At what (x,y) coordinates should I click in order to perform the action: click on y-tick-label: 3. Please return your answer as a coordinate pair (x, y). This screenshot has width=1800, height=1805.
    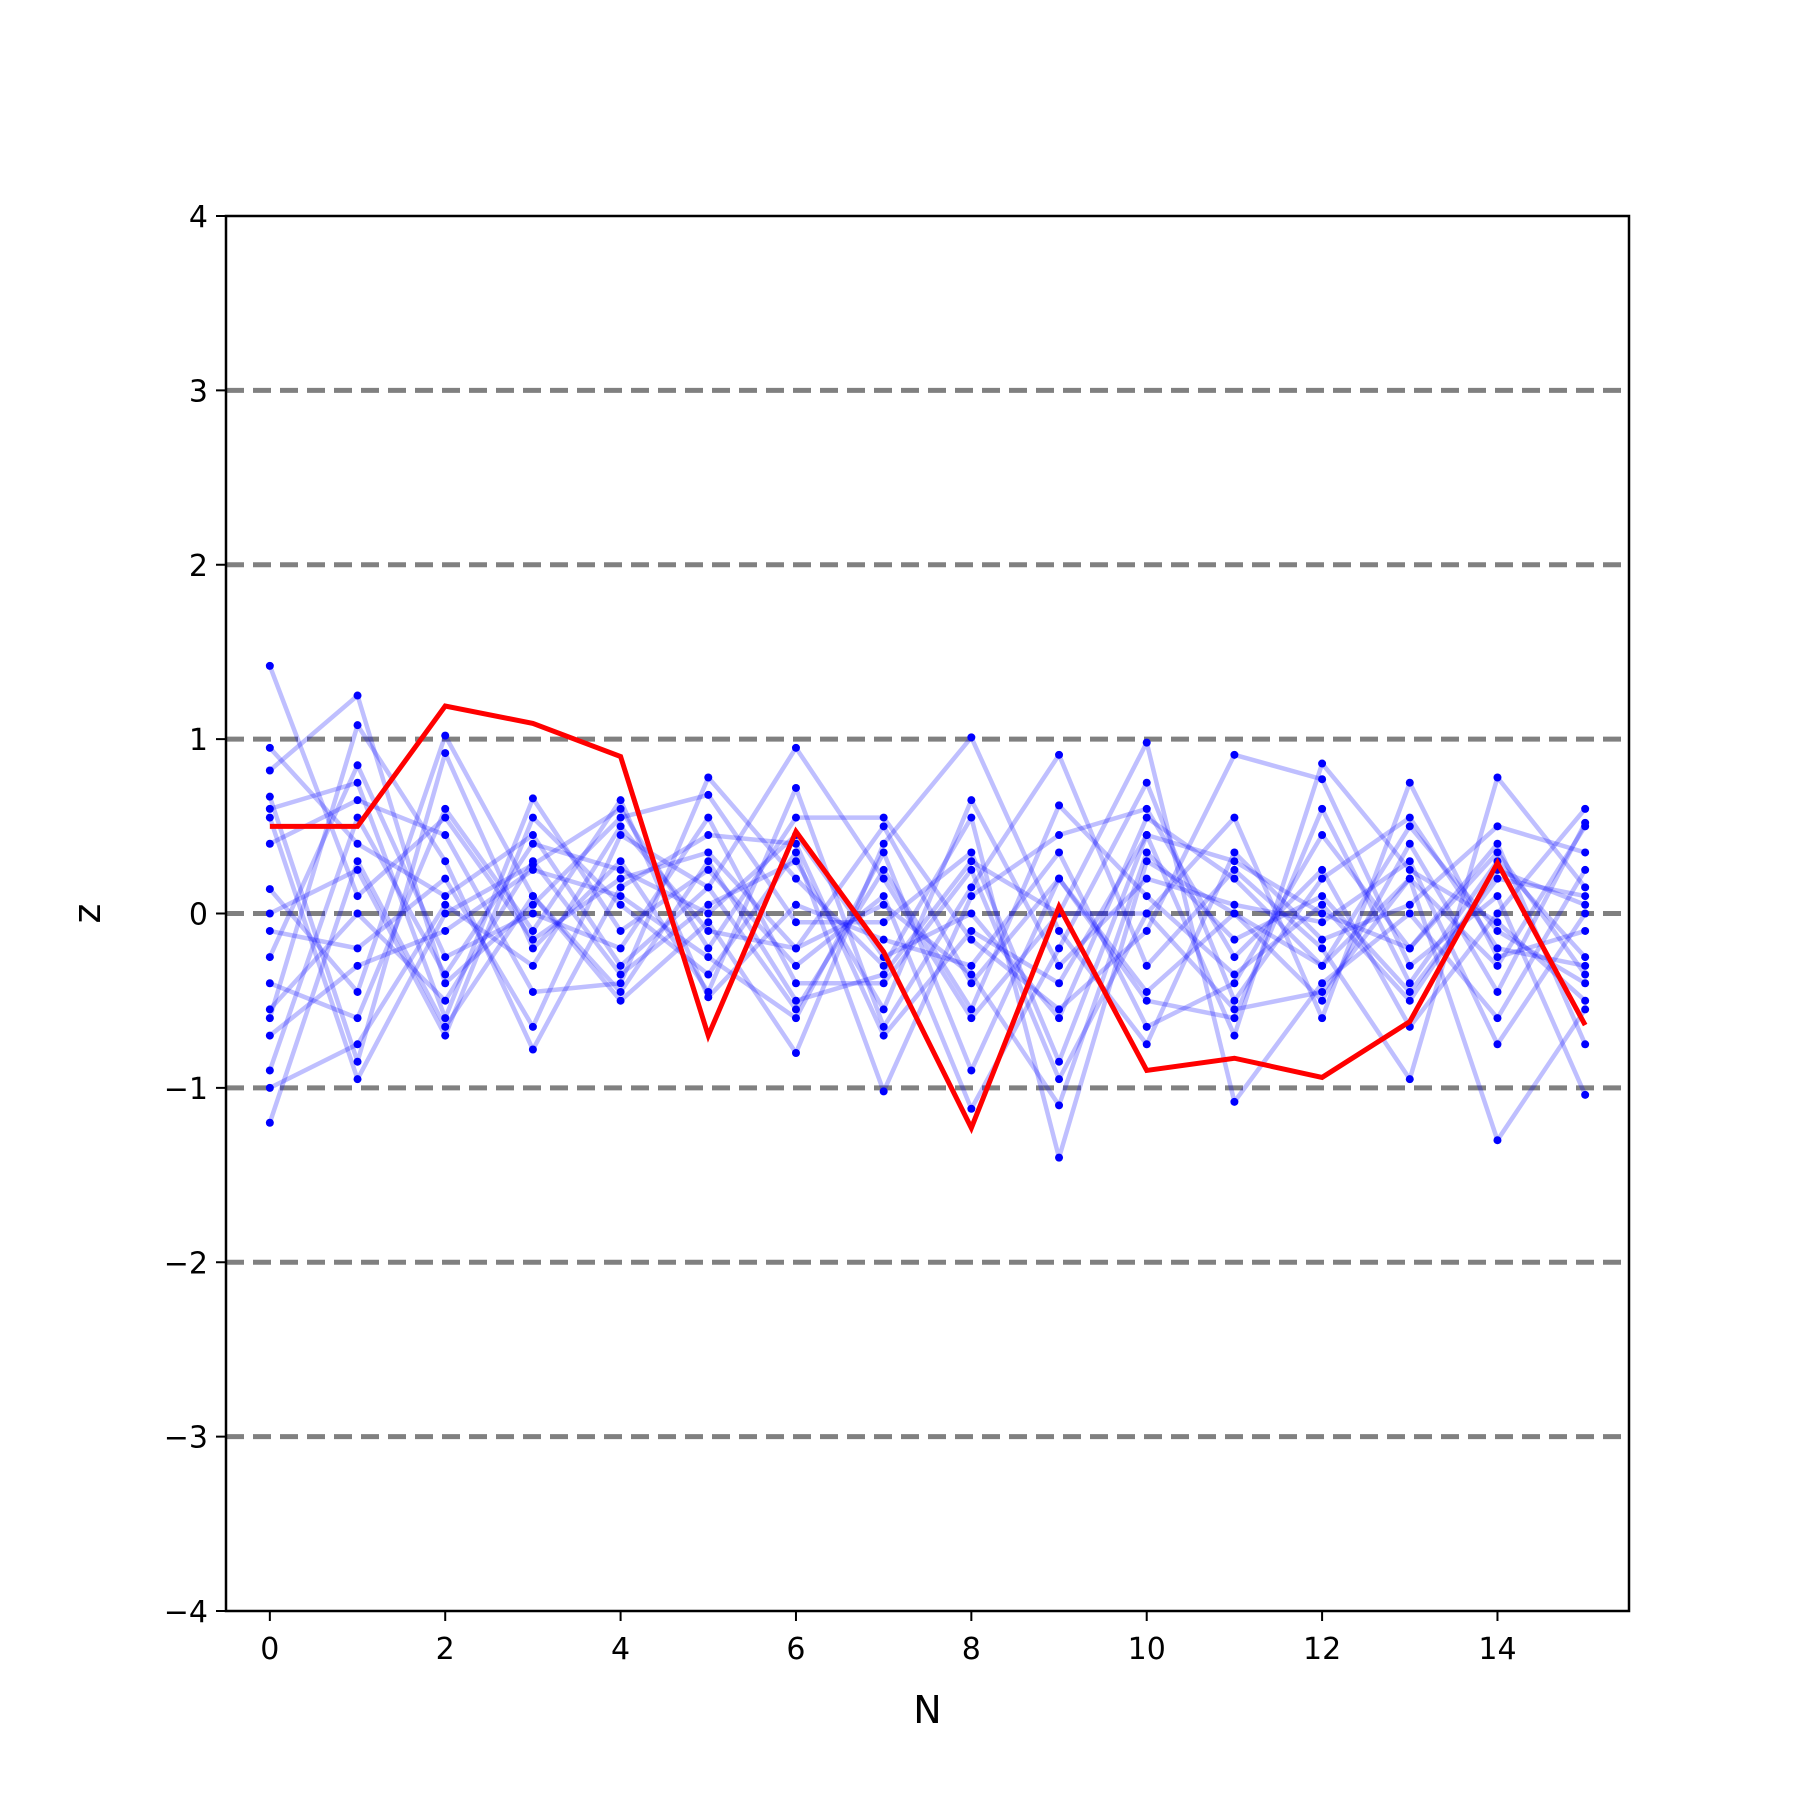
    Looking at the image, I should click on (198, 391).